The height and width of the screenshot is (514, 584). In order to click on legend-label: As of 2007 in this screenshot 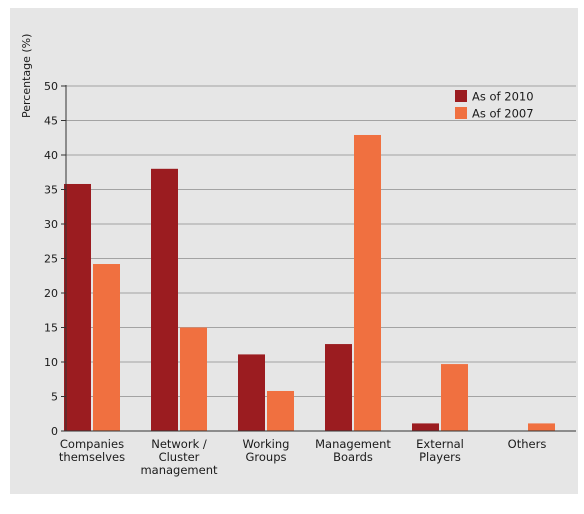, I will do `click(503, 114)`.